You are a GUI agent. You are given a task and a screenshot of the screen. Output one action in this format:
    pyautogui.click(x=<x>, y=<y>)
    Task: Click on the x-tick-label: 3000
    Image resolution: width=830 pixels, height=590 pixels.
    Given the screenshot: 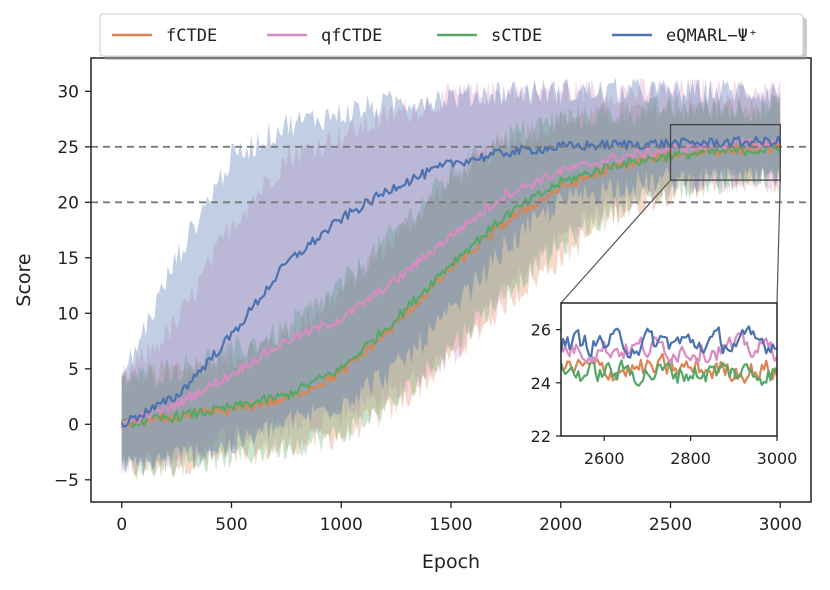 What is the action you would take?
    pyautogui.click(x=780, y=525)
    